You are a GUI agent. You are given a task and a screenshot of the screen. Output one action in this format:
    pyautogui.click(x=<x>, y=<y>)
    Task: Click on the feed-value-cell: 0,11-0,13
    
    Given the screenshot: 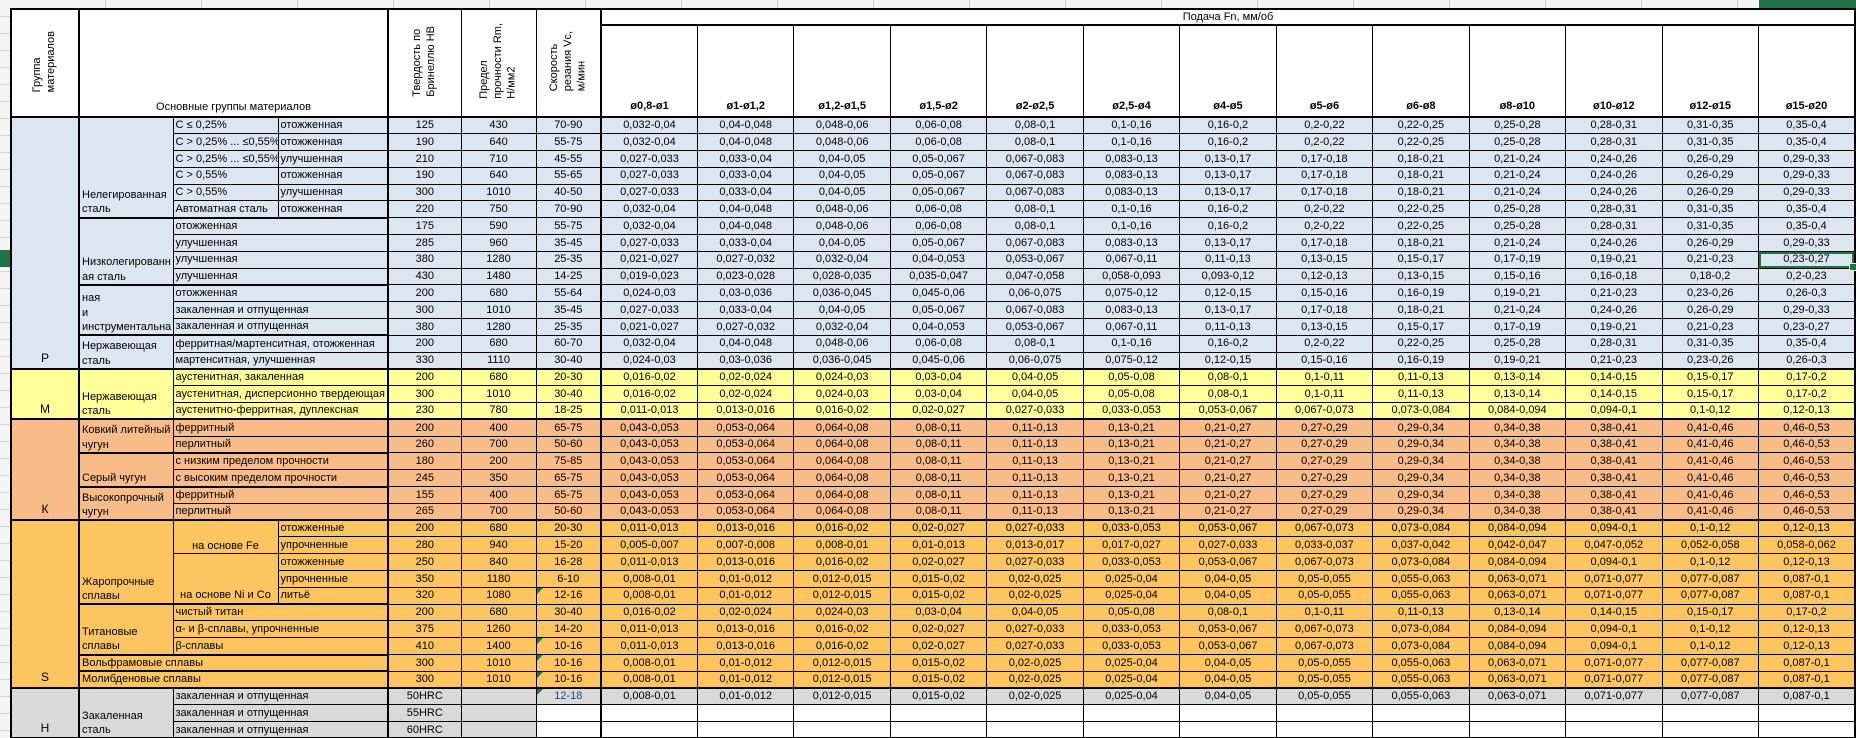 What is the action you would take?
    pyautogui.click(x=1421, y=612)
    